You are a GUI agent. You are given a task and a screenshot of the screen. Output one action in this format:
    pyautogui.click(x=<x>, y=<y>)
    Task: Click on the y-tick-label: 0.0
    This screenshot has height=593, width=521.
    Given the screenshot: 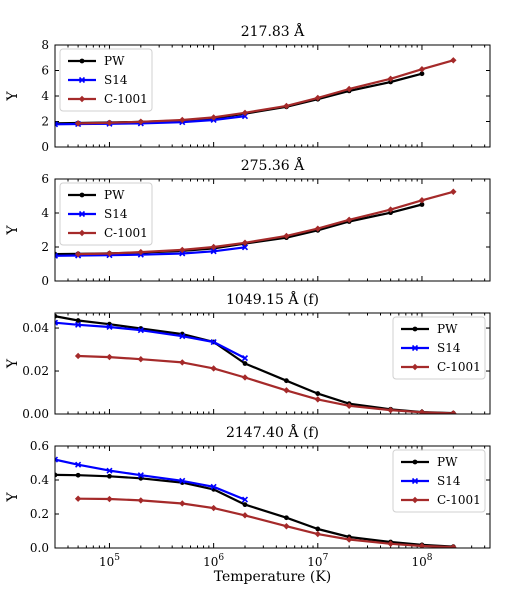 What is the action you would take?
    pyautogui.click(x=39, y=548)
    